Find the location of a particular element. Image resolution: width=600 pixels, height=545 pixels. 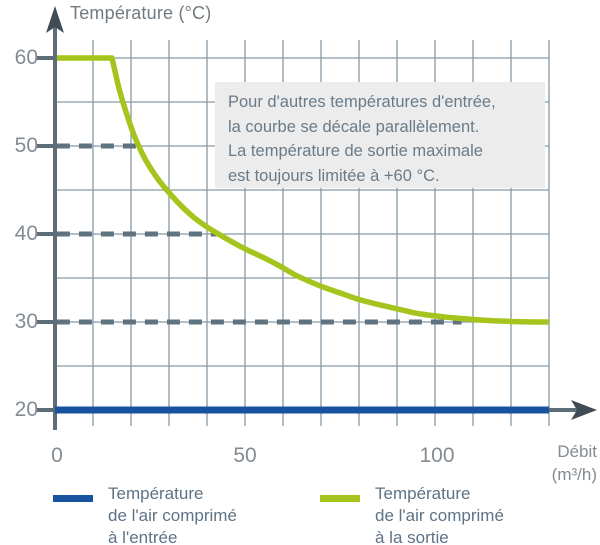

legend-entree-line2: de l'air comprimé is located at coordinates (172, 515).